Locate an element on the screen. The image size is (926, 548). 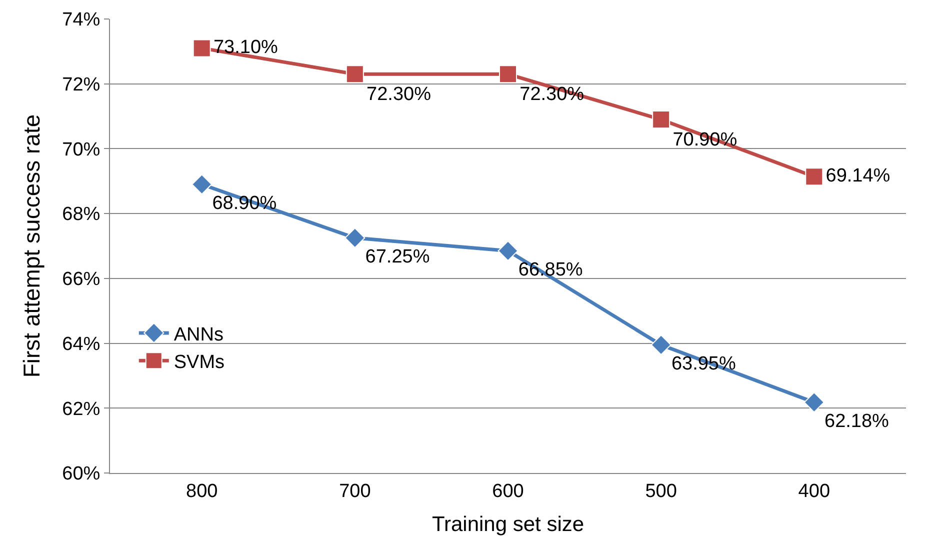
y-tick-label: 62% is located at coordinates (81, 409).